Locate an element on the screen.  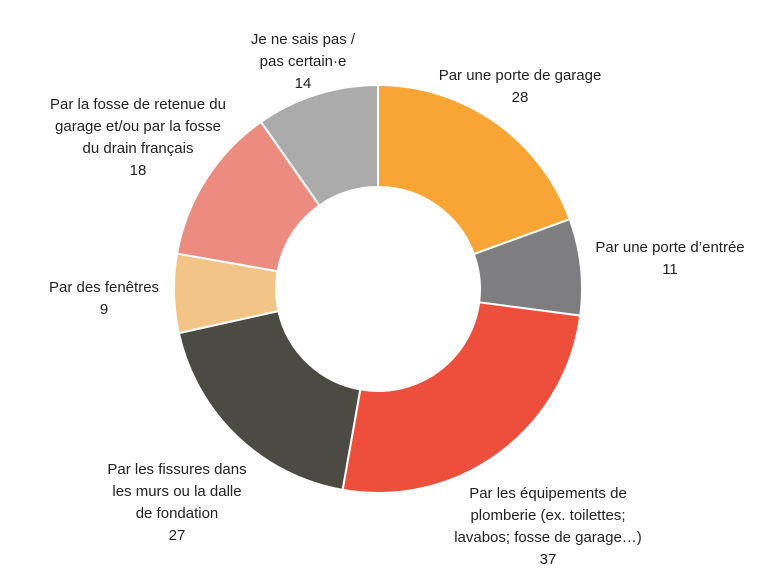
slice-category-label: plomberie (ex. toilettes; is located at coordinates (547, 515).